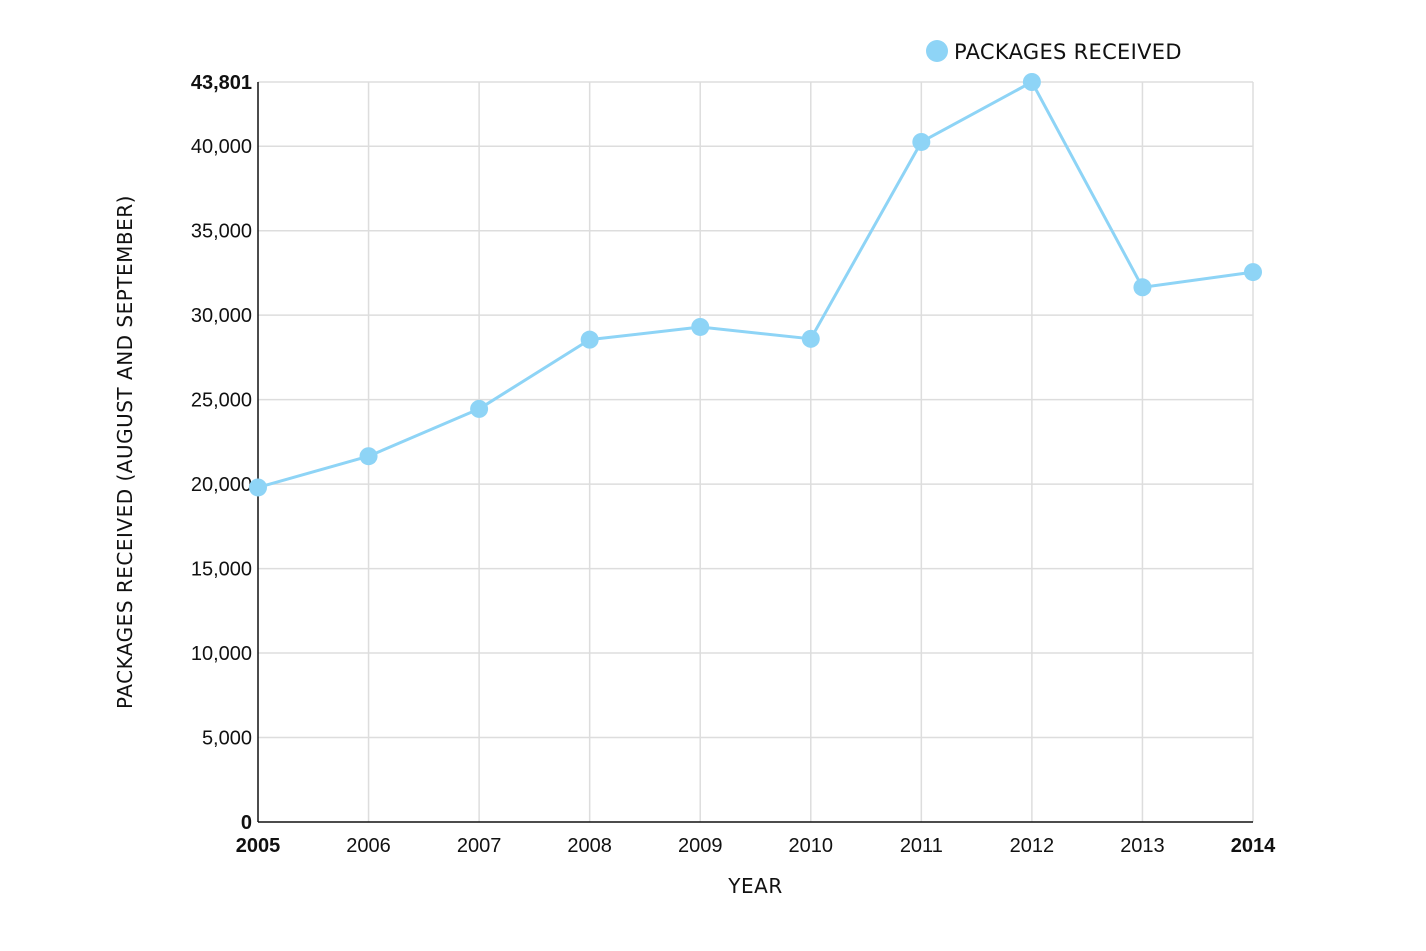  I want to click on y-tick-label: 10,000, so click(221, 654).